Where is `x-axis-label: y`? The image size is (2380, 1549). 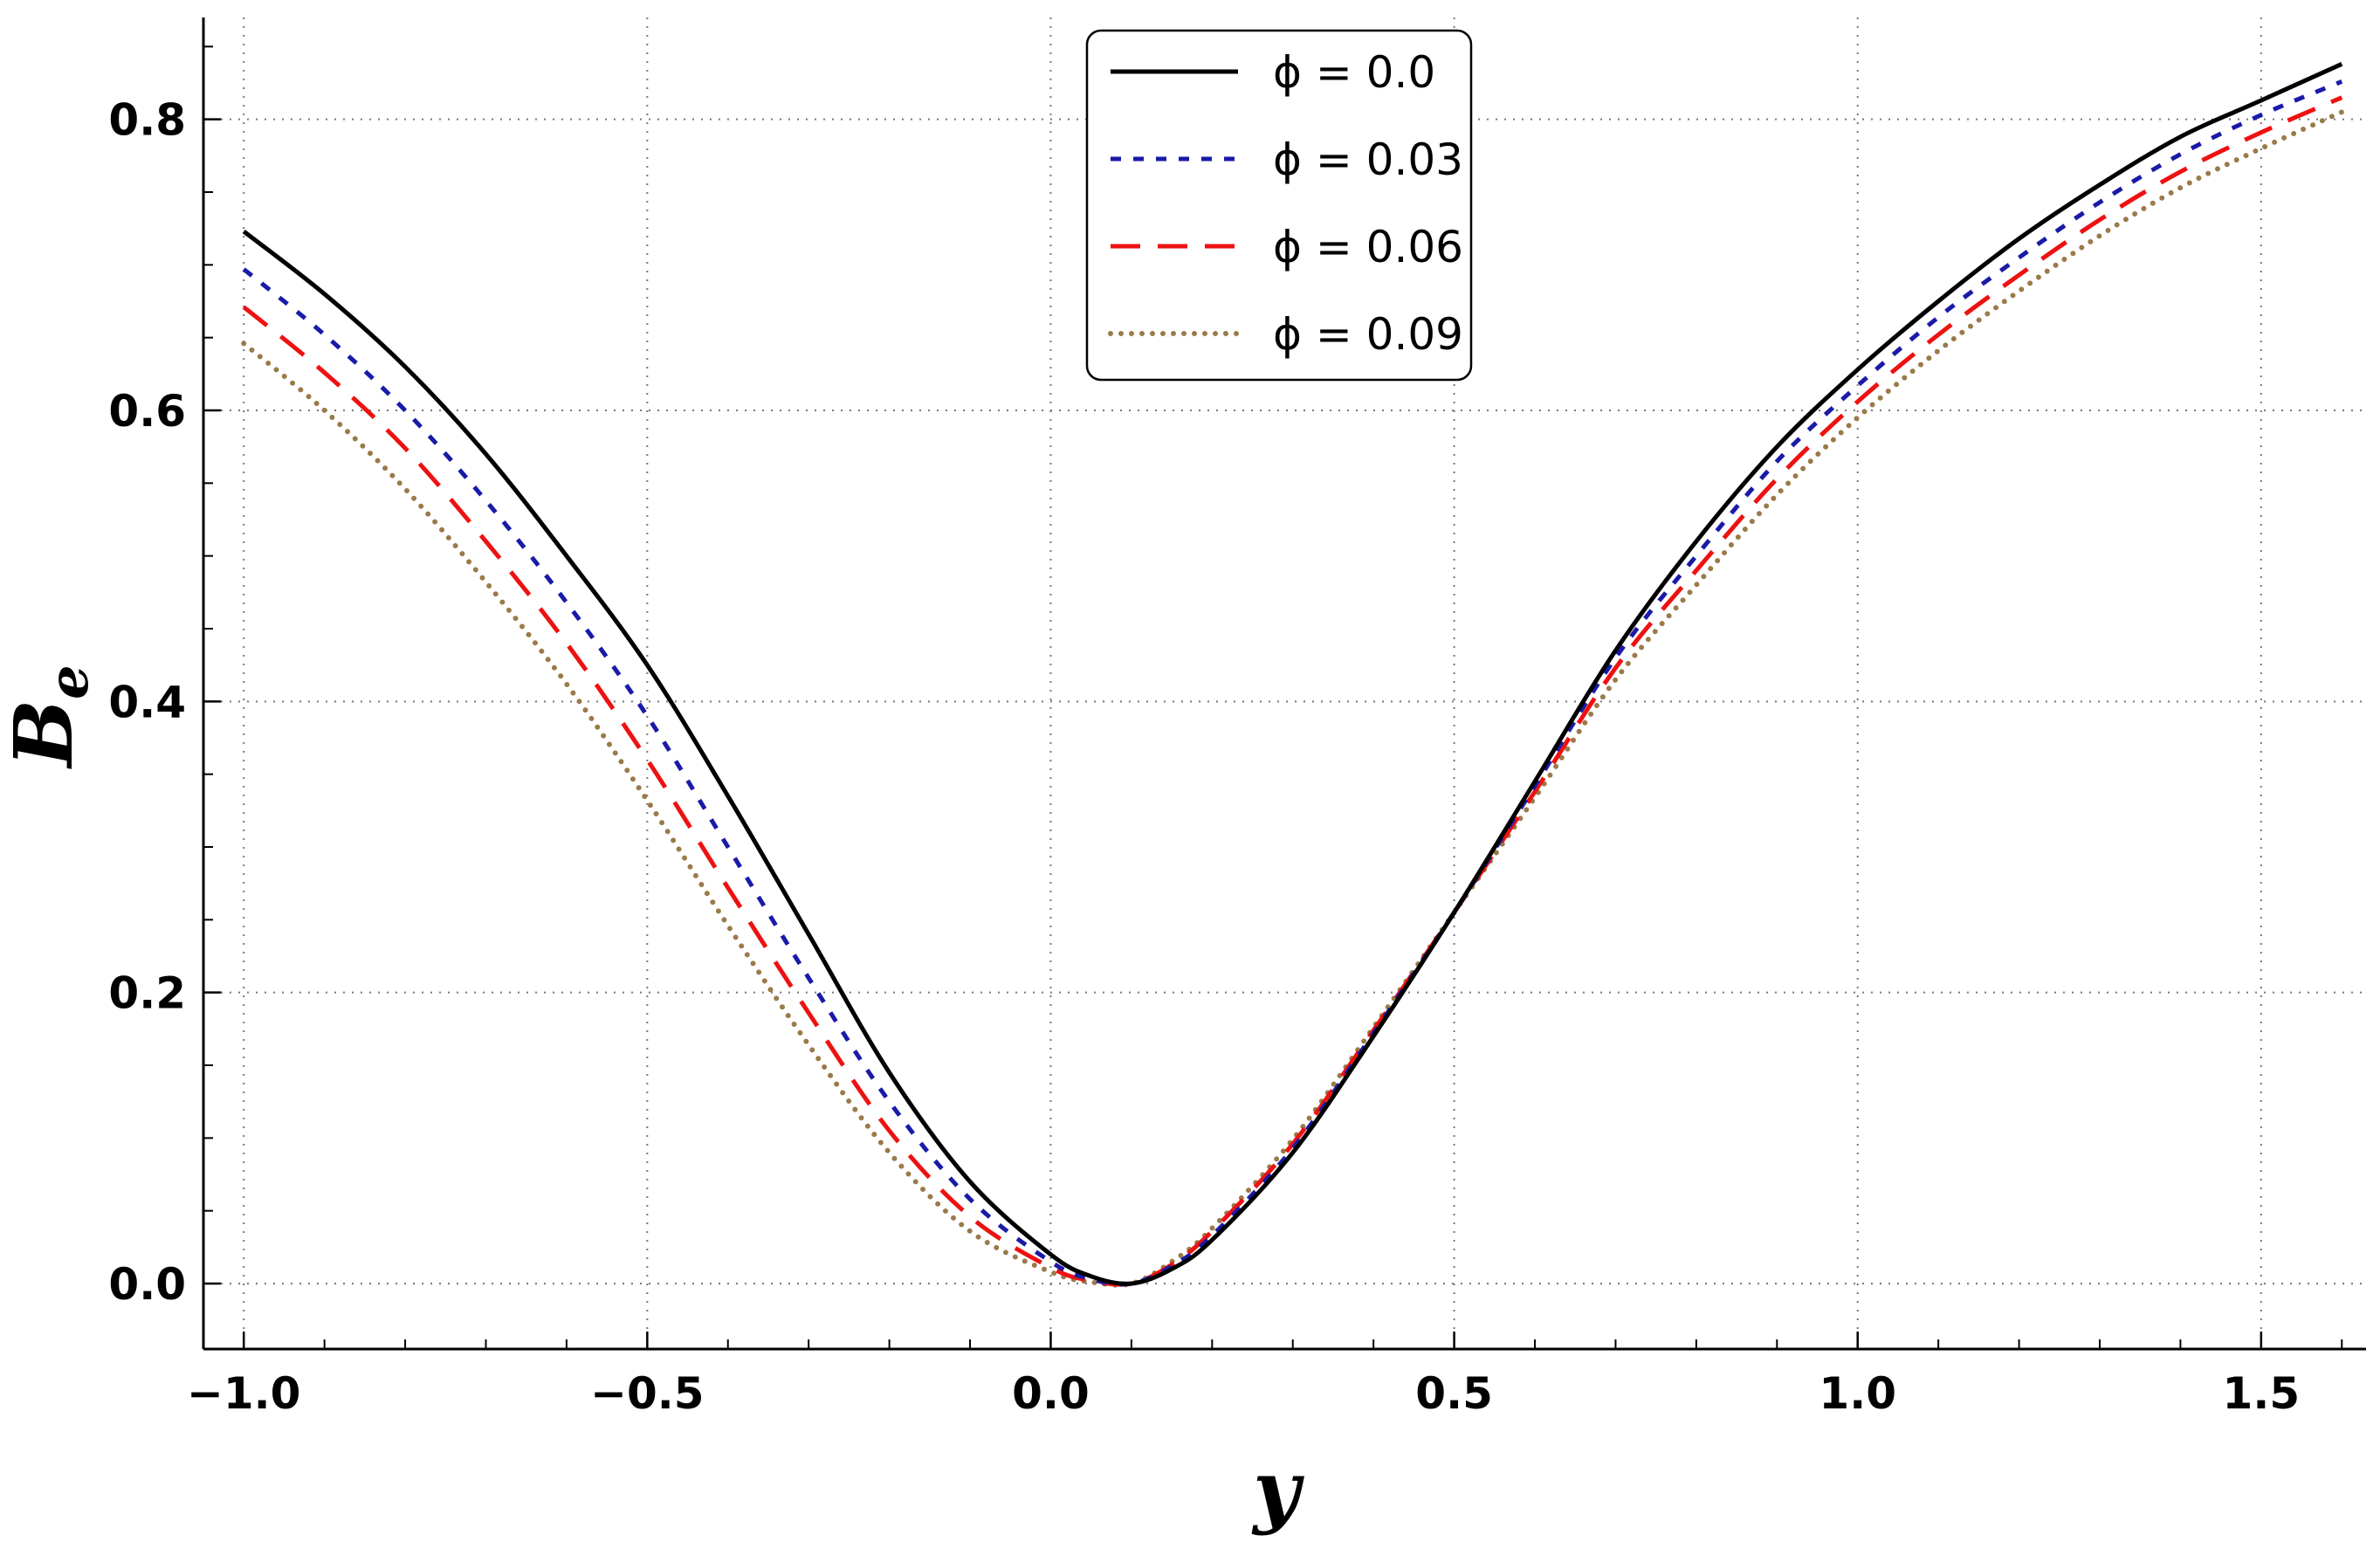 x-axis-label: y is located at coordinates (1277, 1489).